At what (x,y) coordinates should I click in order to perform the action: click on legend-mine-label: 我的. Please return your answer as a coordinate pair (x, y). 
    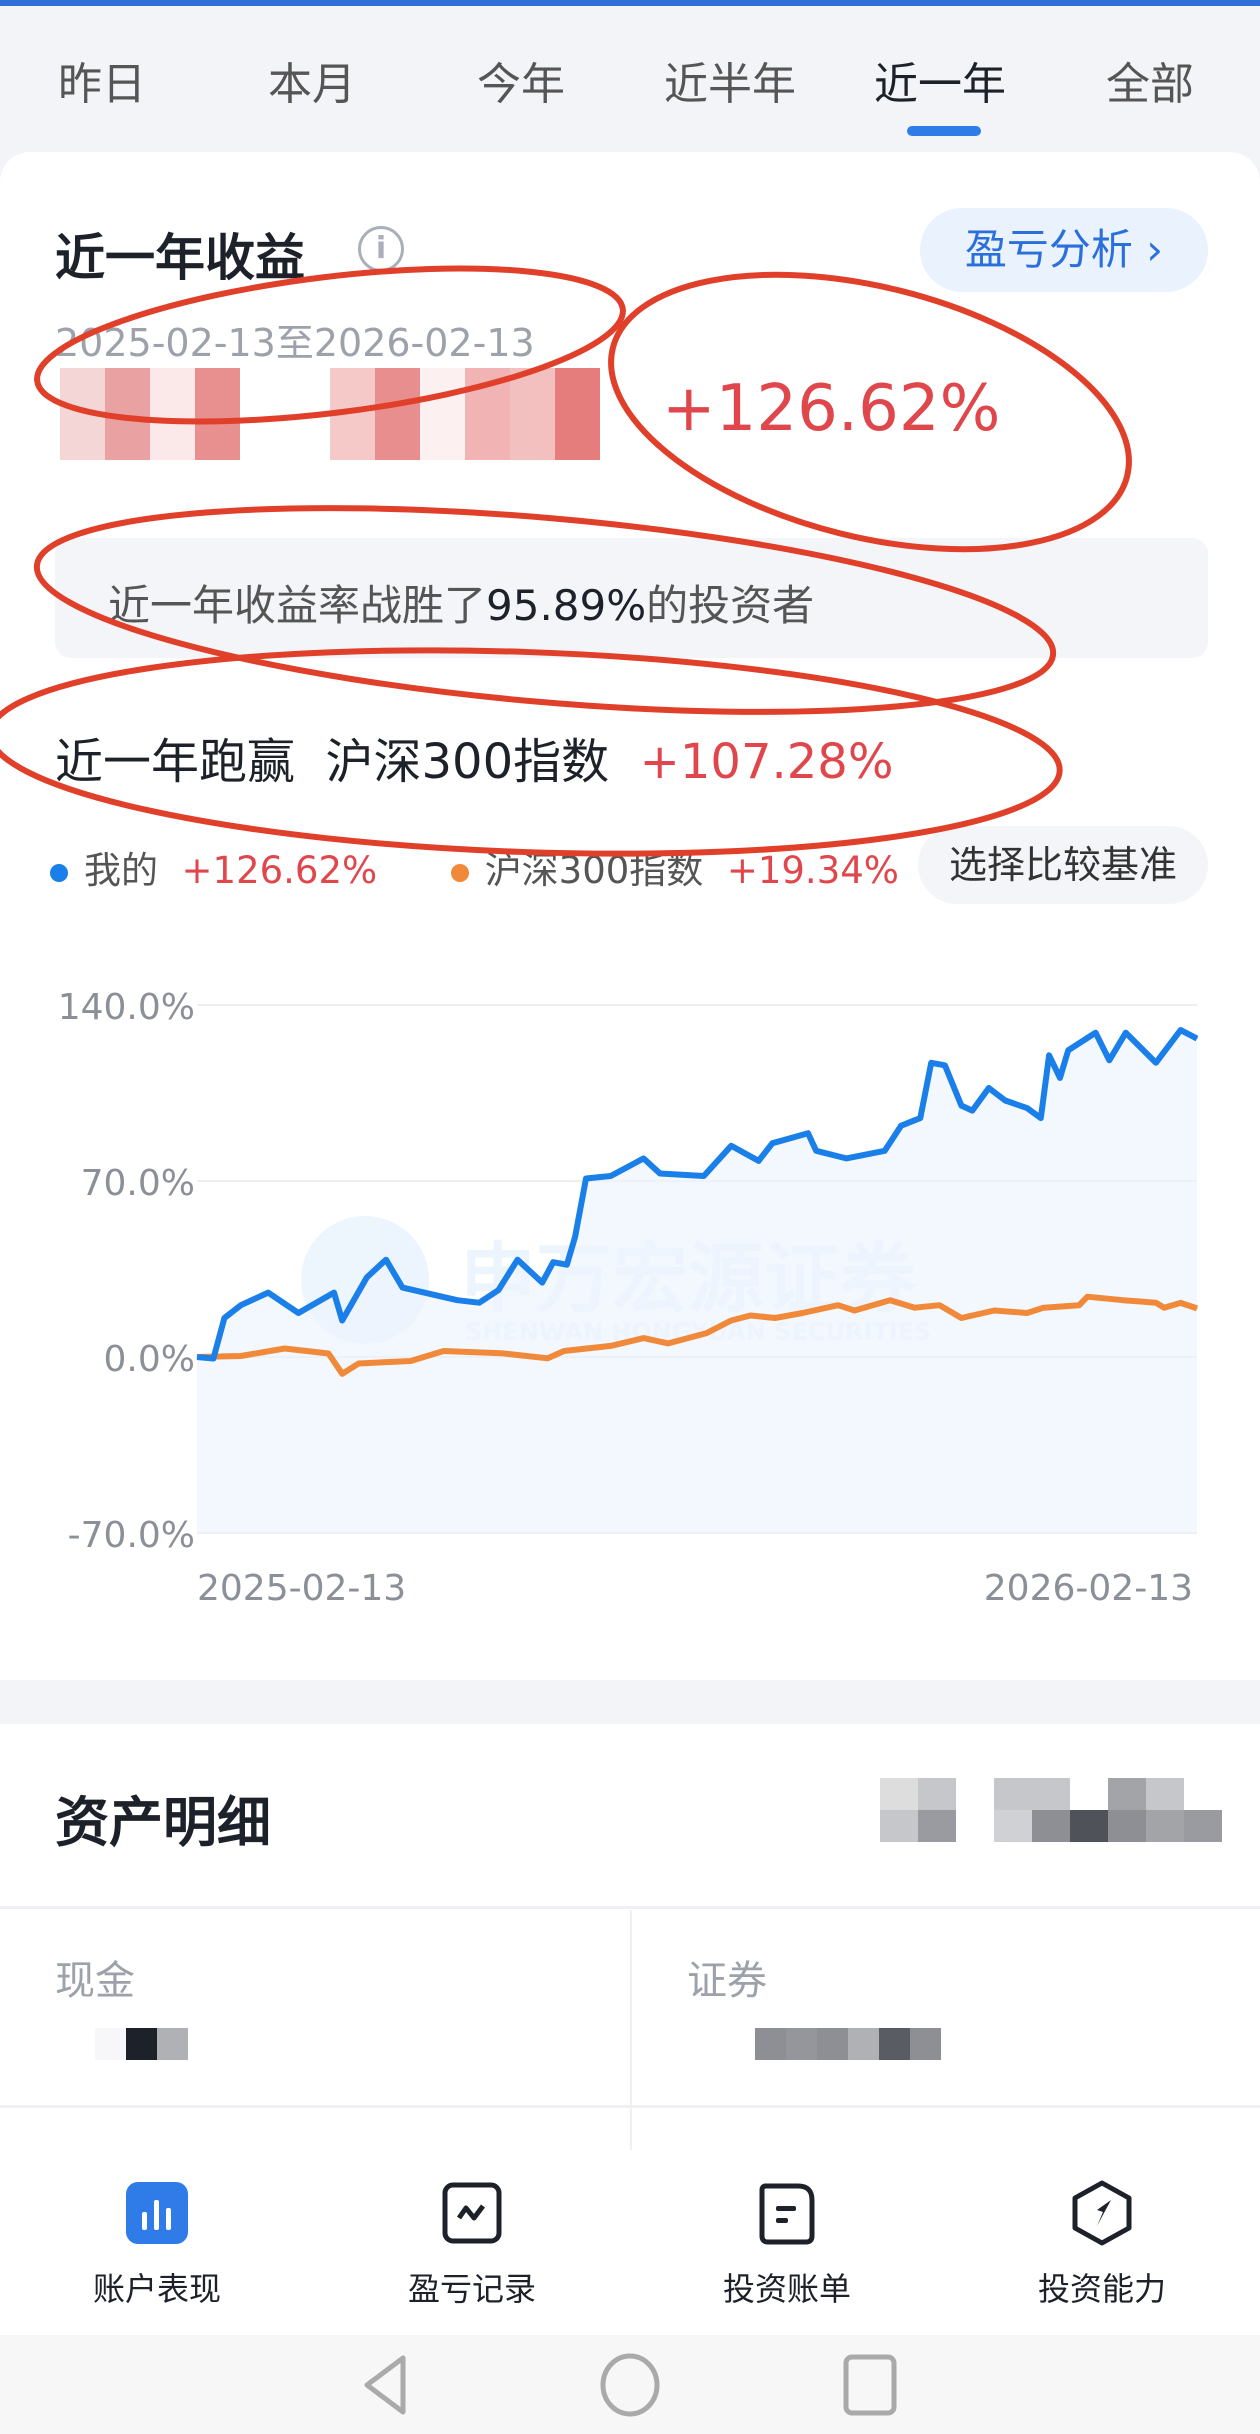
    Looking at the image, I should click on (121, 870).